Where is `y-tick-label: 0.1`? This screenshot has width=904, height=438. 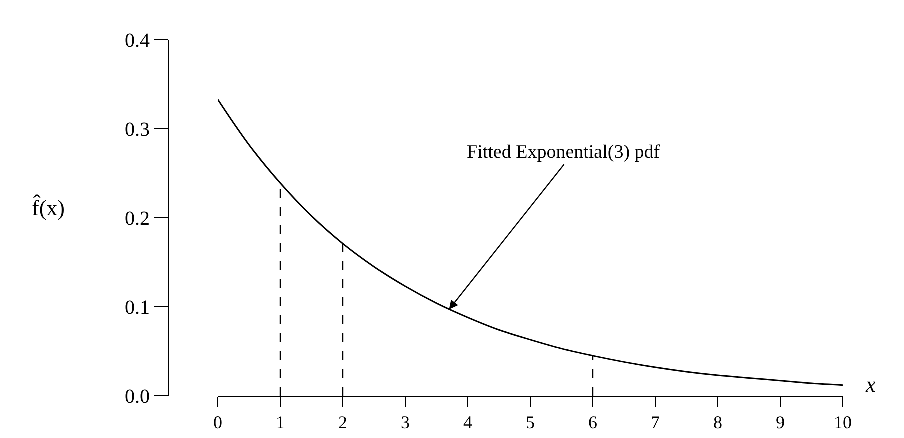
y-tick-label: 0.1 is located at coordinates (137, 308).